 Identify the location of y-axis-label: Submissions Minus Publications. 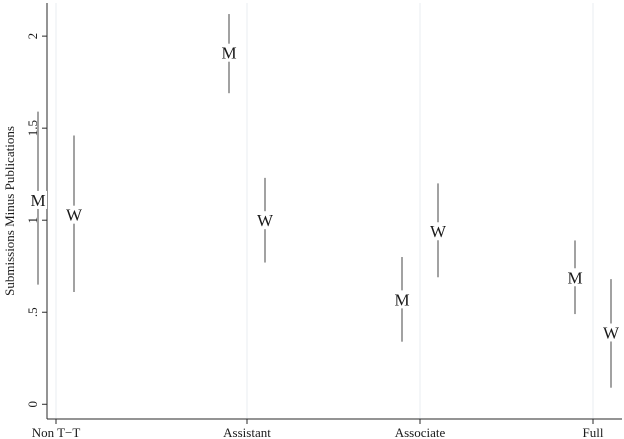
(9, 211).